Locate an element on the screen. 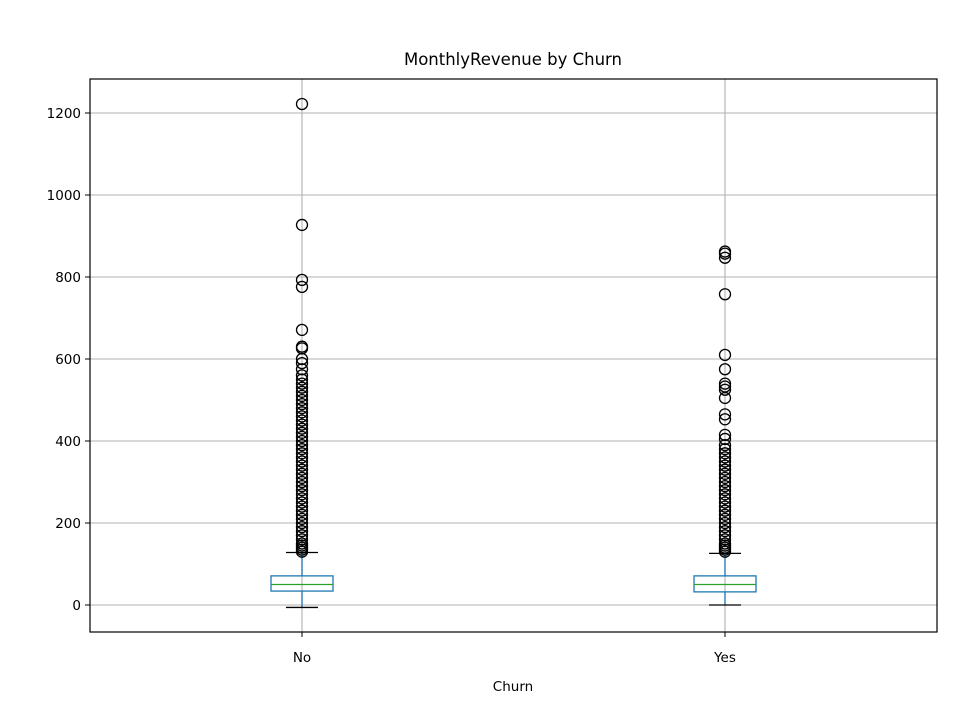  chart-title: MonthlyRevenue by Churn is located at coordinates (513, 59).